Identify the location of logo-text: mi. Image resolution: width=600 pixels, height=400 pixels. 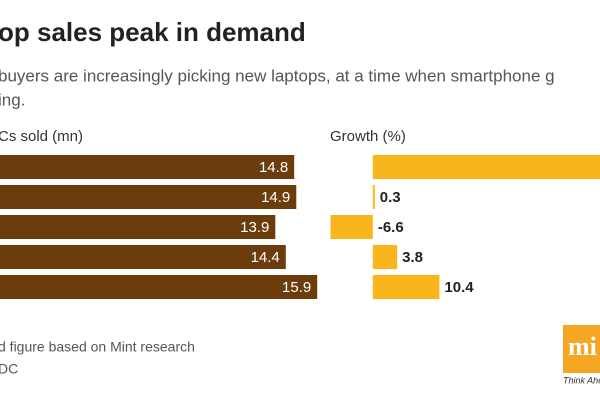
(582, 346).